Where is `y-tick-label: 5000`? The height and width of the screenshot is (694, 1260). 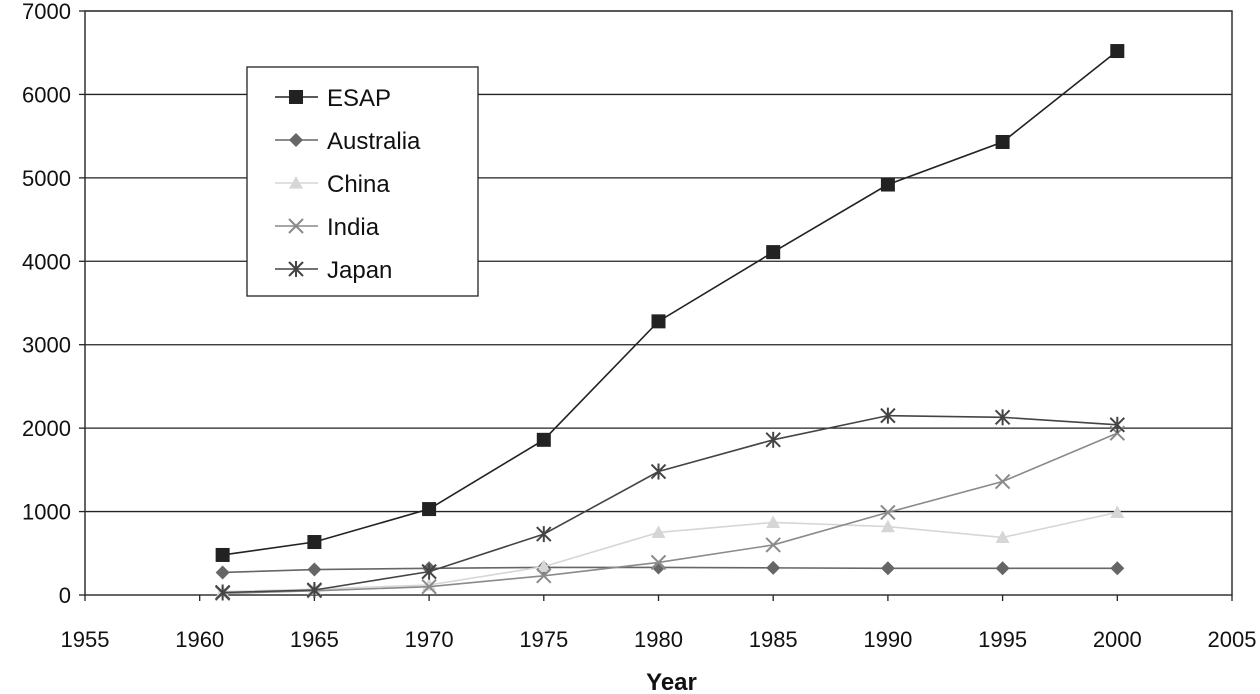 y-tick-label: 5000 is located at coordinates (46, 178).